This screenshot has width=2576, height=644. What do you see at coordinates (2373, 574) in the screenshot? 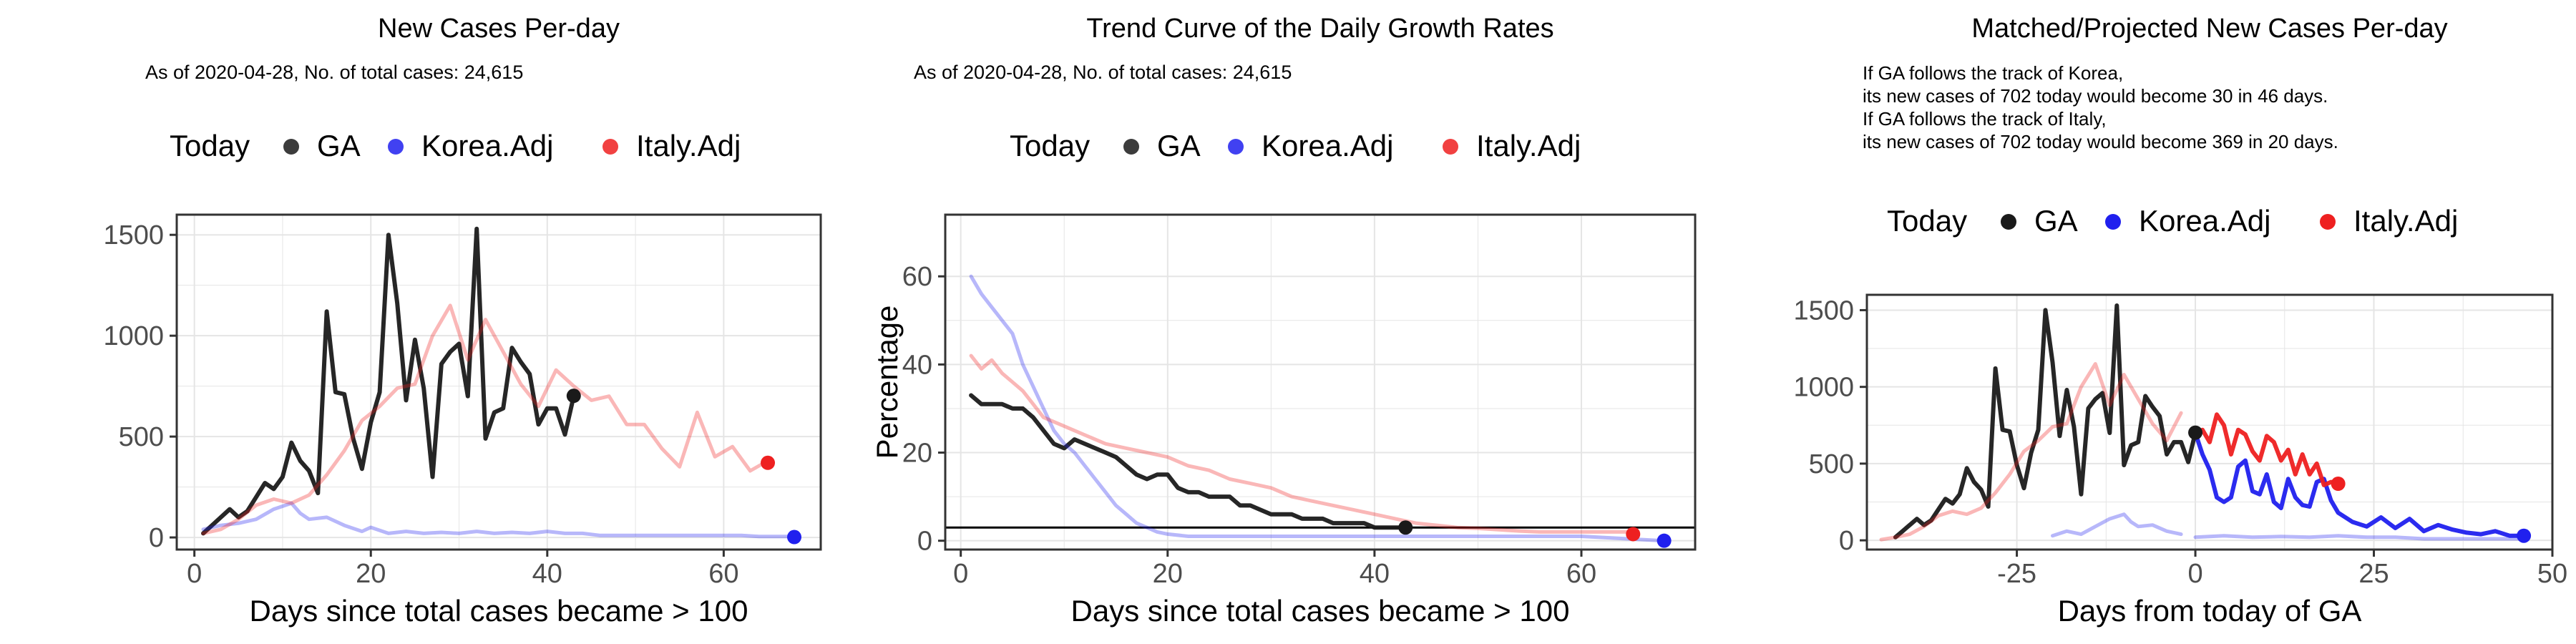
I see `x-tick-label: 25` at bounding box center [2373, 574].